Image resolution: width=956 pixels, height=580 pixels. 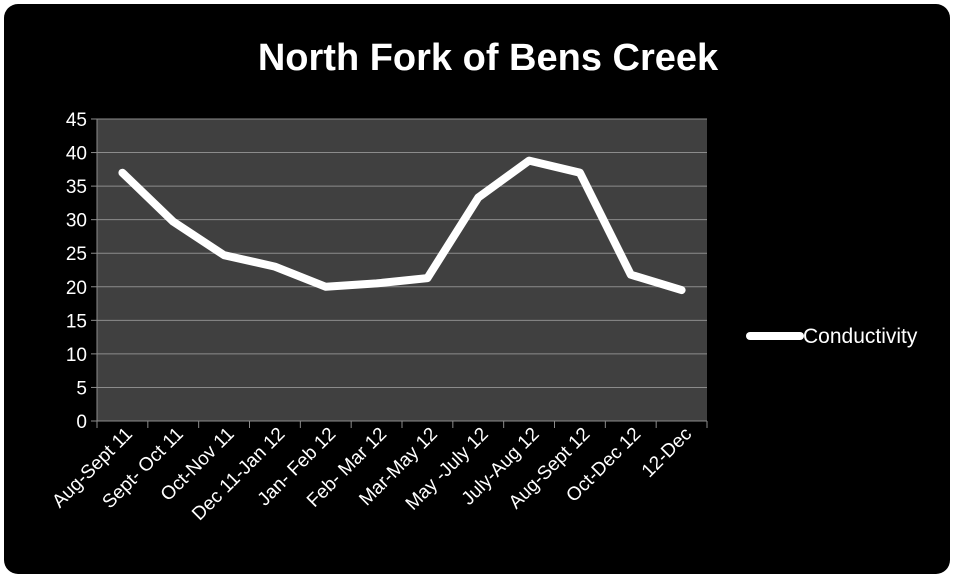 What do you see at coordinates (860, 336) in the screenshot?
I see `legend-label: Conductivity` at bounding box center [860, 336].